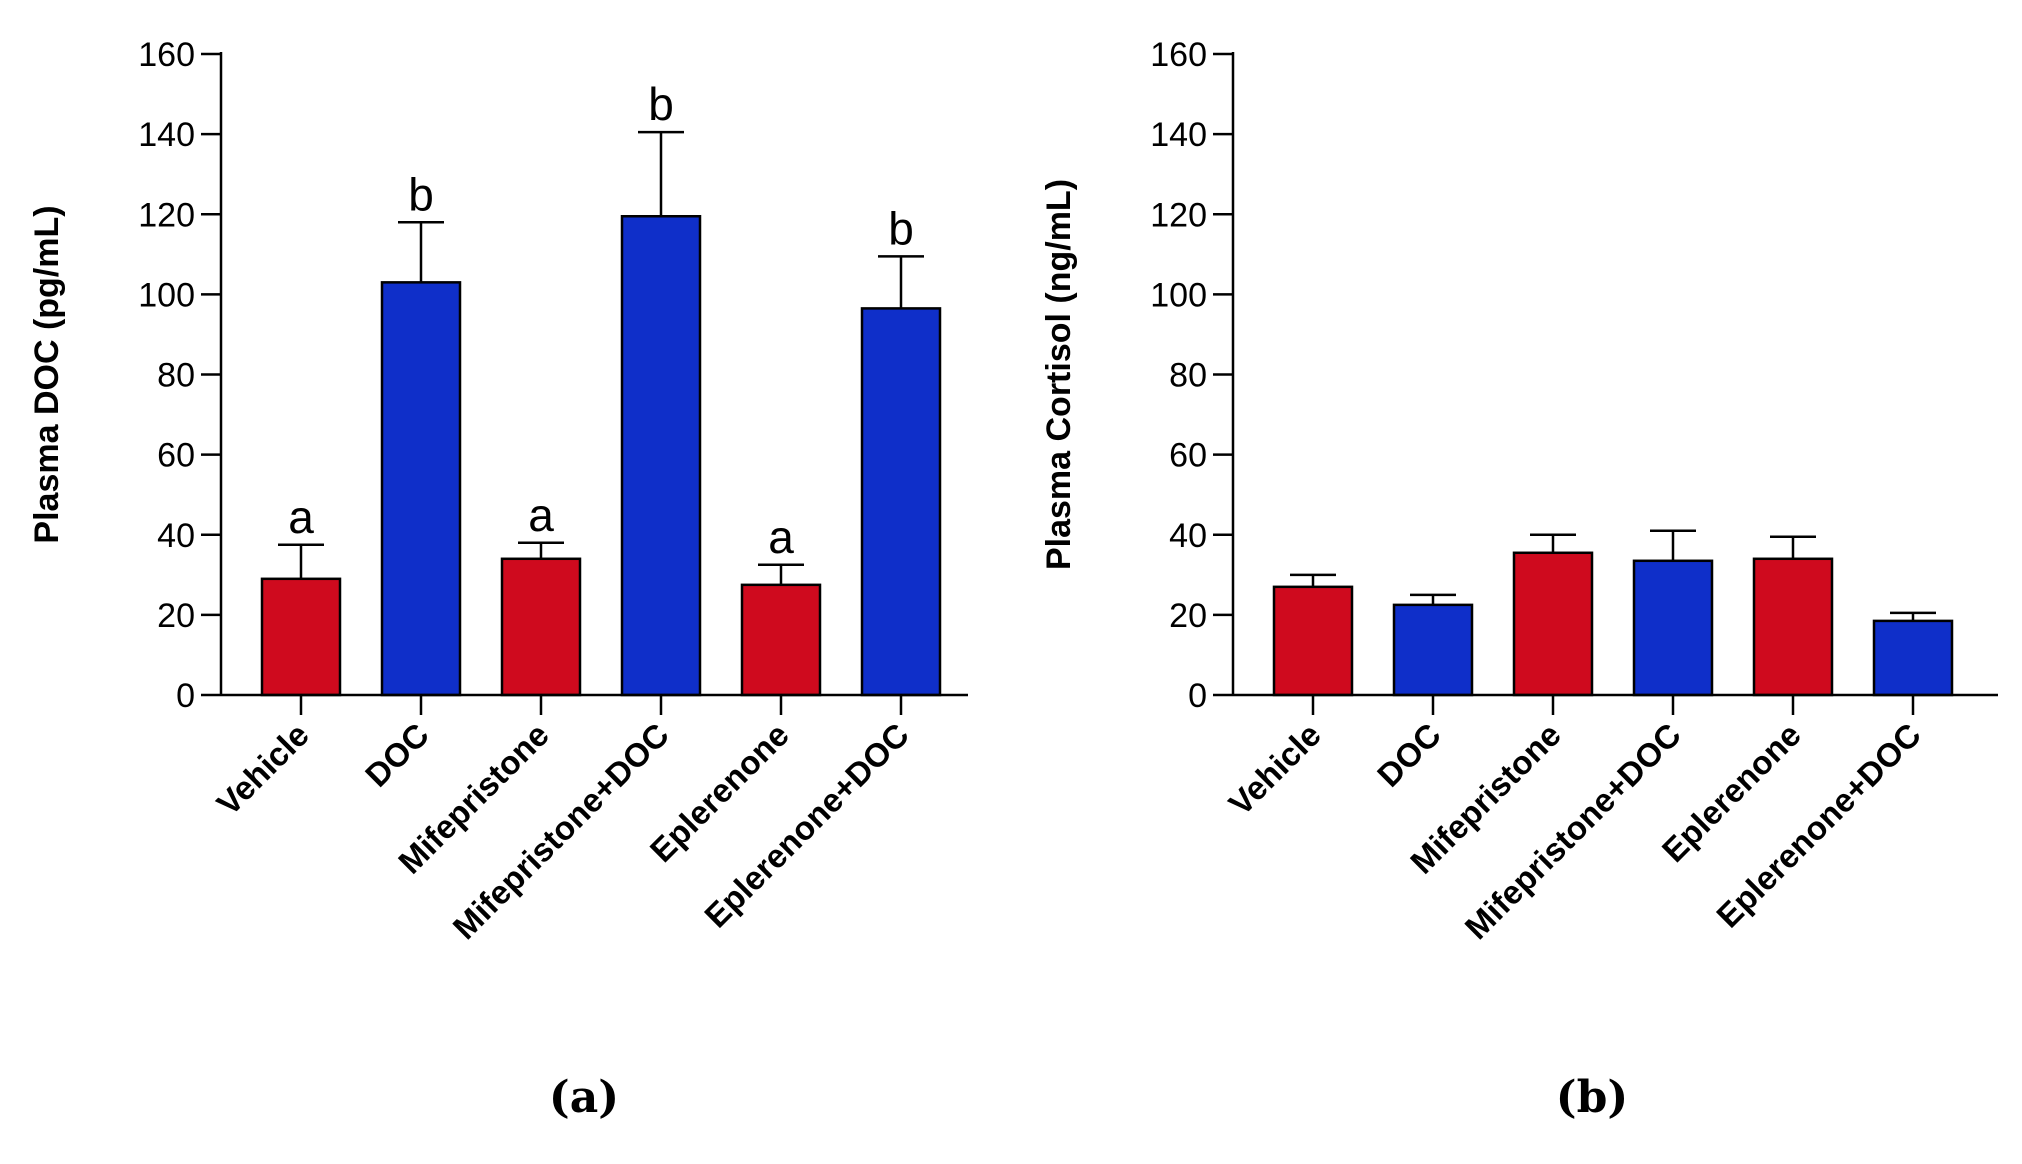 The image size is (2022, 1164). Describe the element at coordinates (1059, 374) in the screenshot. I see `y-axis-title: Plasma Cortisol (ng/mL)` at that location.